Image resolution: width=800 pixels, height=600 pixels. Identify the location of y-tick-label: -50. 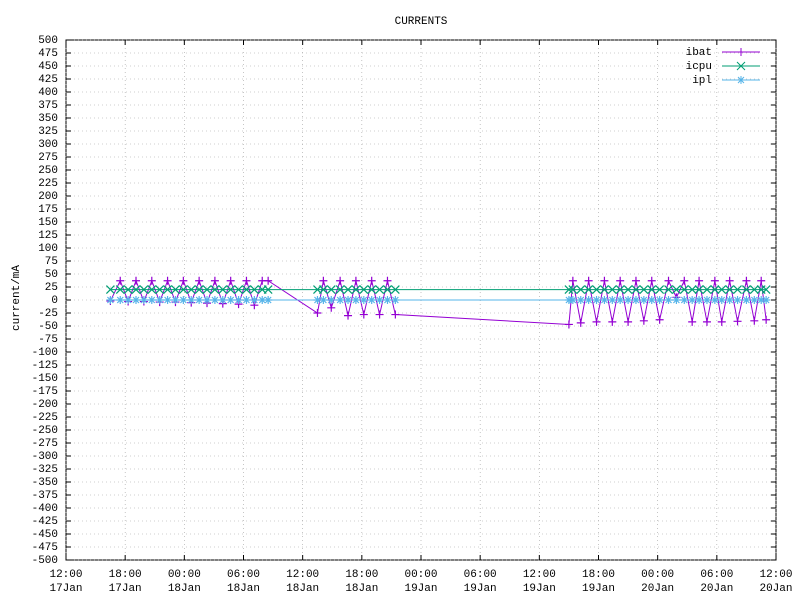
(48, 327).